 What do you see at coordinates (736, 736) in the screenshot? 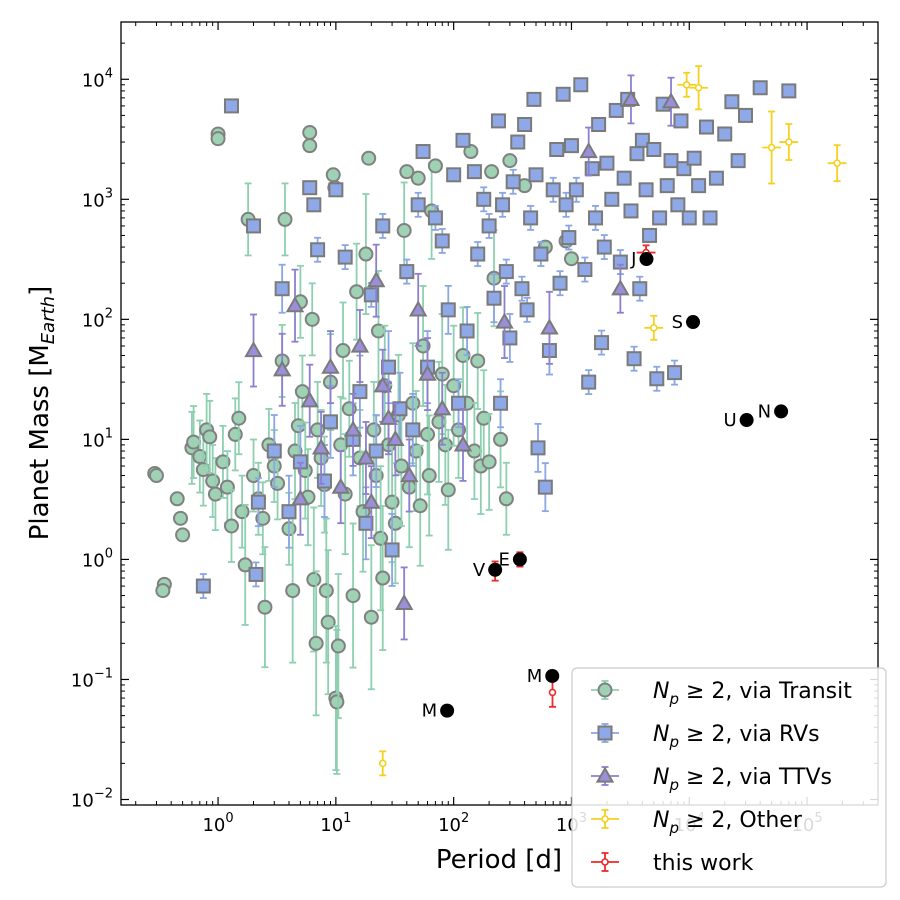
I see `legend-label: Np ≥ 2, via RVs` at bounding box center [736, 736].